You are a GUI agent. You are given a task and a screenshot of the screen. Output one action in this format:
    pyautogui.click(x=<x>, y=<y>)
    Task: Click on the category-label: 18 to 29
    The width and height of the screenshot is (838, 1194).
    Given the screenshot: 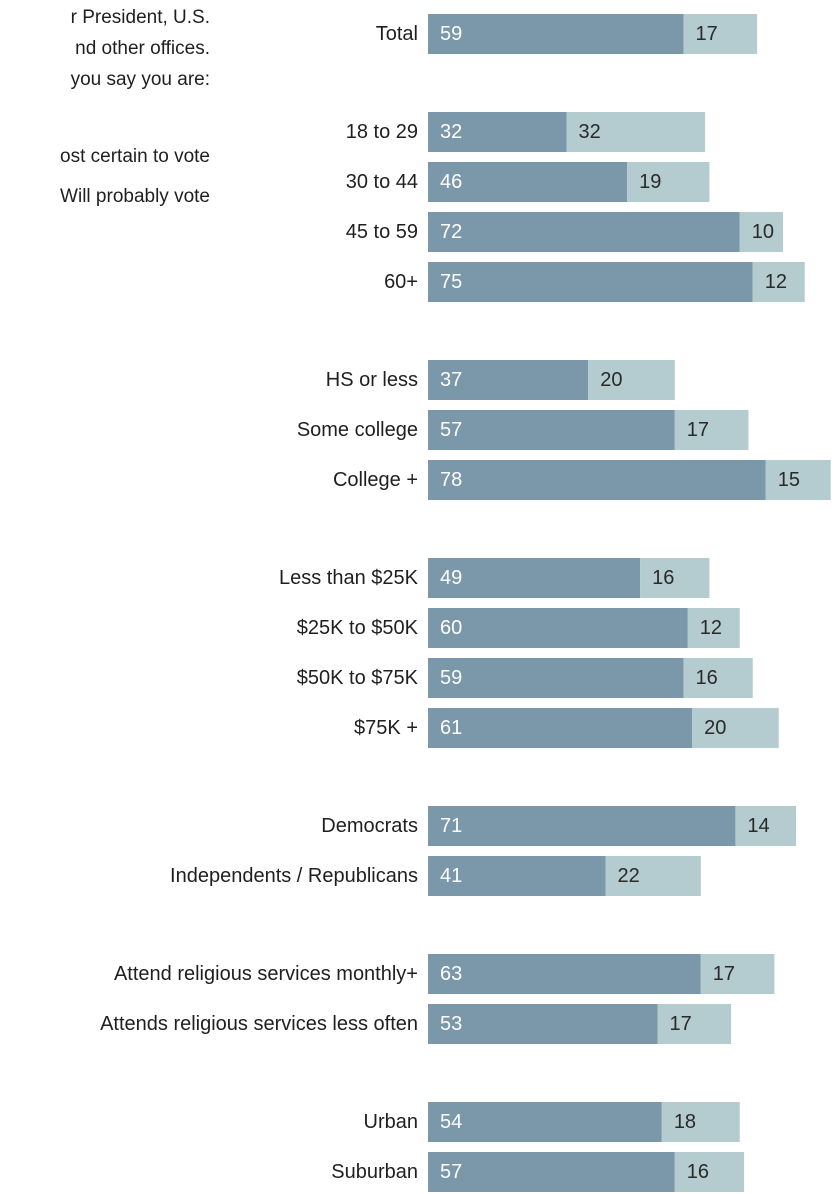 What is the action you would take?
    pyautogui.click(x=382, y=132)
    